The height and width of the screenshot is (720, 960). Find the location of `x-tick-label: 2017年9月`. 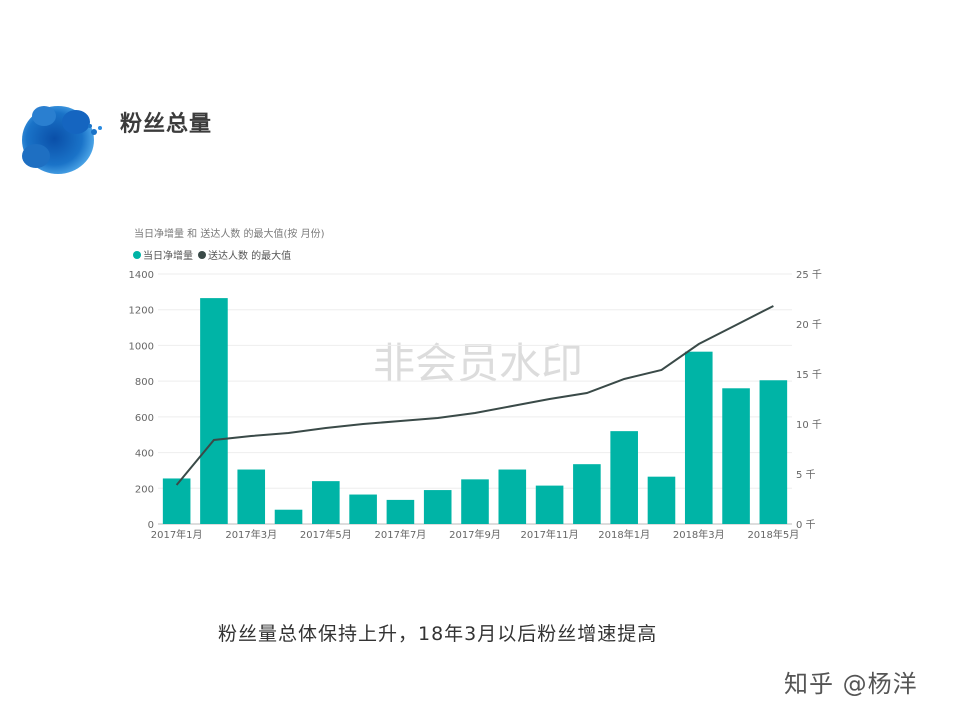

x-tick-label: 2017年9月 is located at coordinates (475, 534).